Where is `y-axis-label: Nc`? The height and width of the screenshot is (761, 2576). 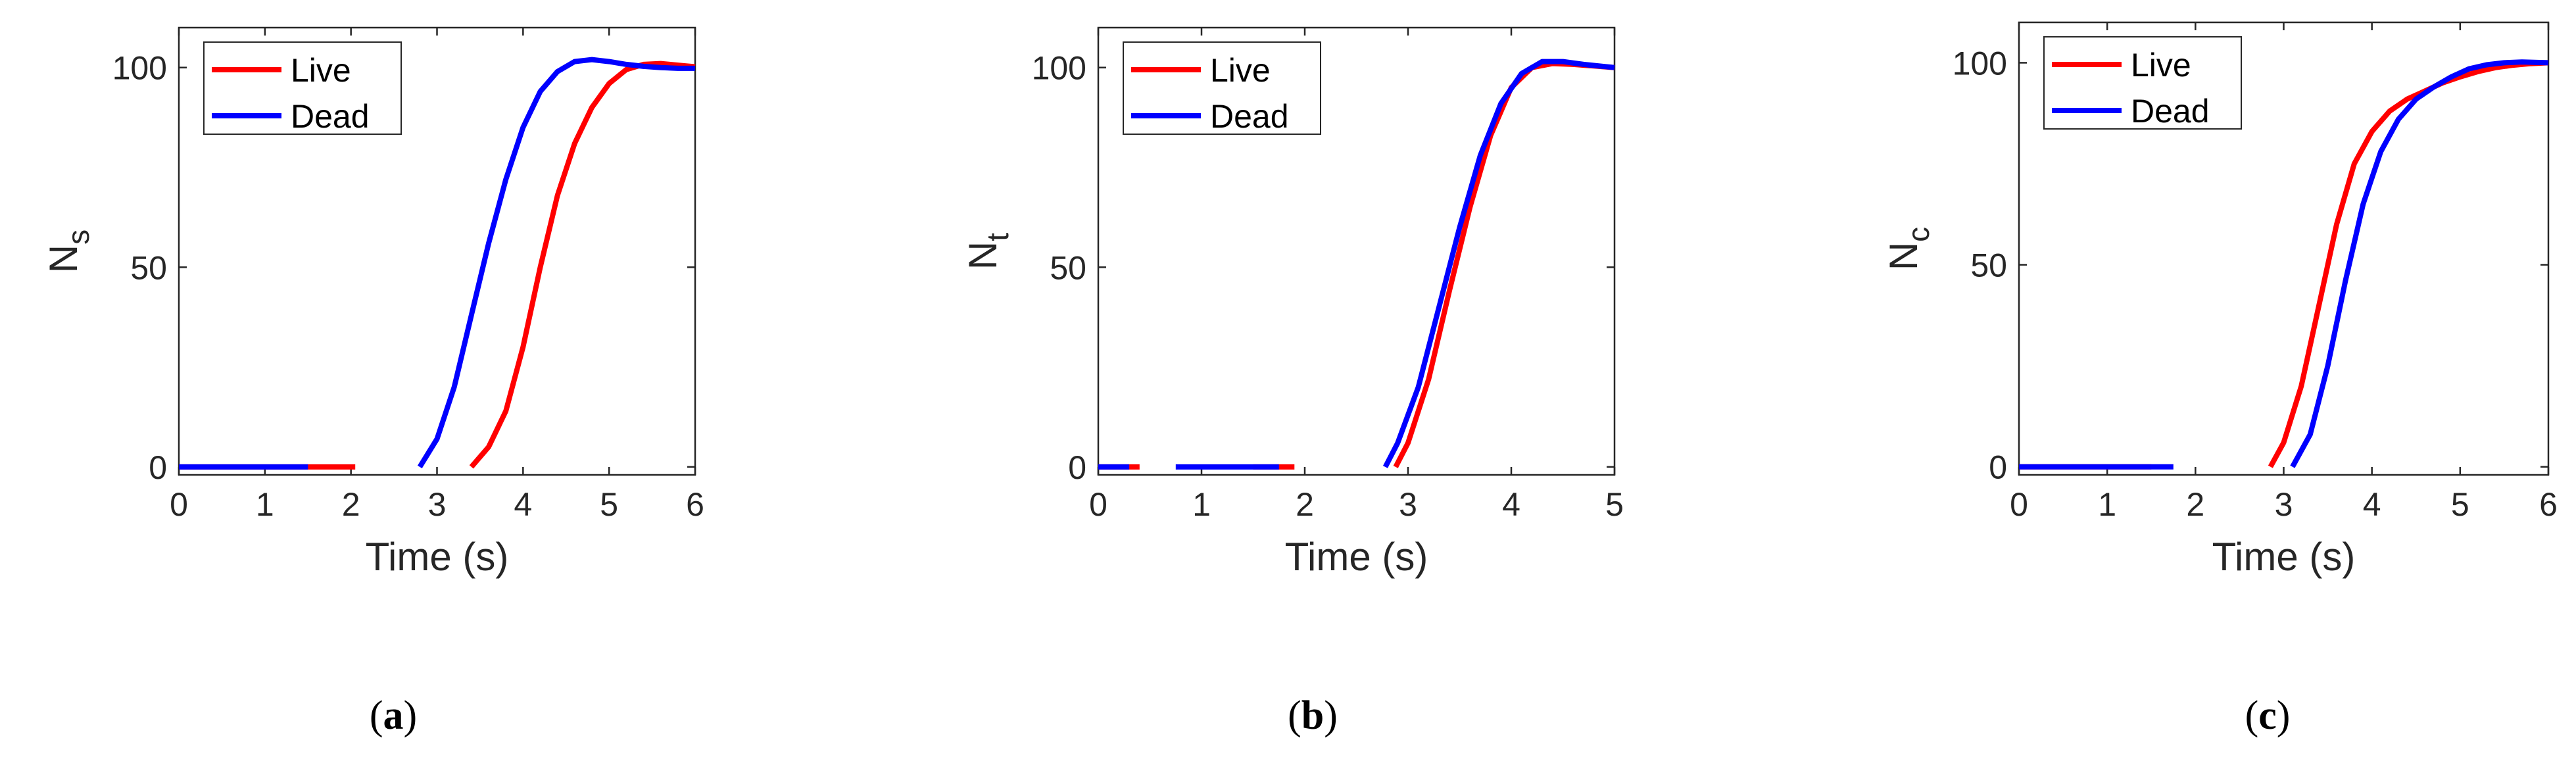 y-axis-label: Nc is located at coordinates (1908, 249).